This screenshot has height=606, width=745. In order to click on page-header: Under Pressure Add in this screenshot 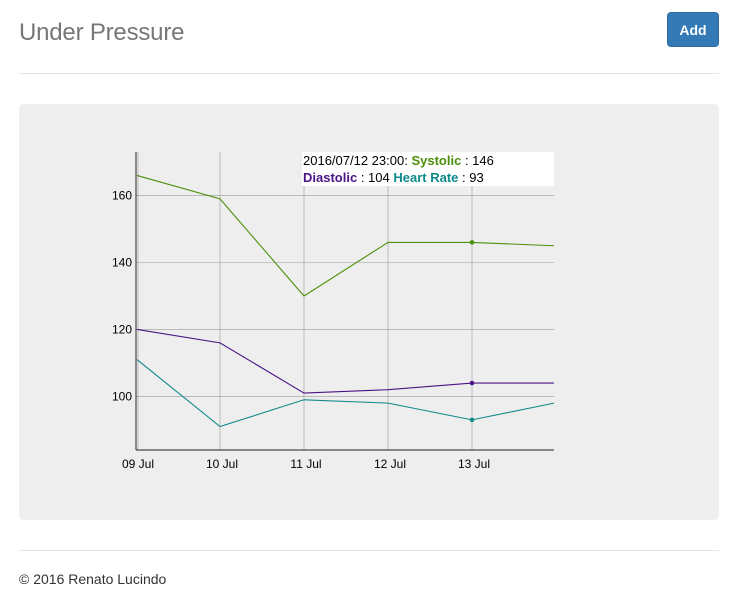, I will do `click(369, 37)`.